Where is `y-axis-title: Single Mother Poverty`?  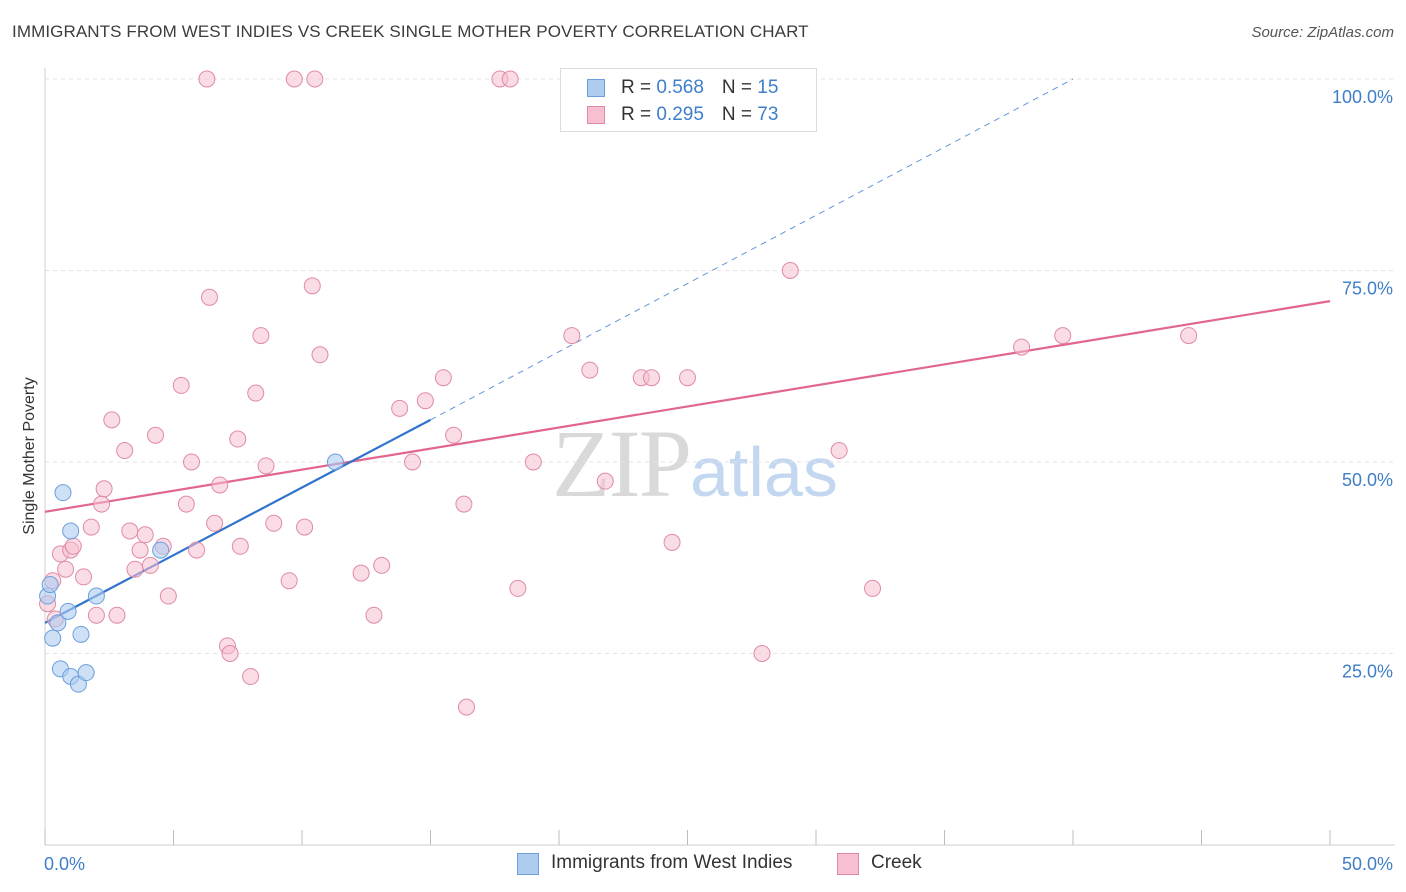 y-axis-title: Single Mother Poverty is located at coordinates (29, 455).